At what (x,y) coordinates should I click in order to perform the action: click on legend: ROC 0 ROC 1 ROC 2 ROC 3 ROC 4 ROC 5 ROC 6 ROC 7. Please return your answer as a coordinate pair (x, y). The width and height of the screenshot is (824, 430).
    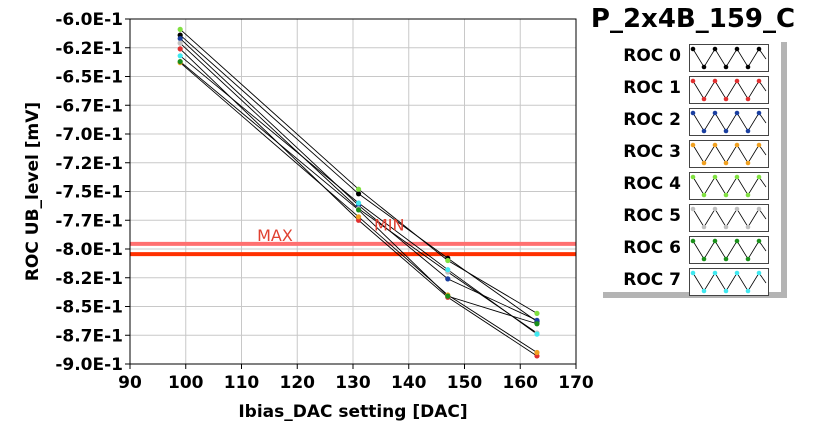
    Looking at the image, I should click on (695, 170).